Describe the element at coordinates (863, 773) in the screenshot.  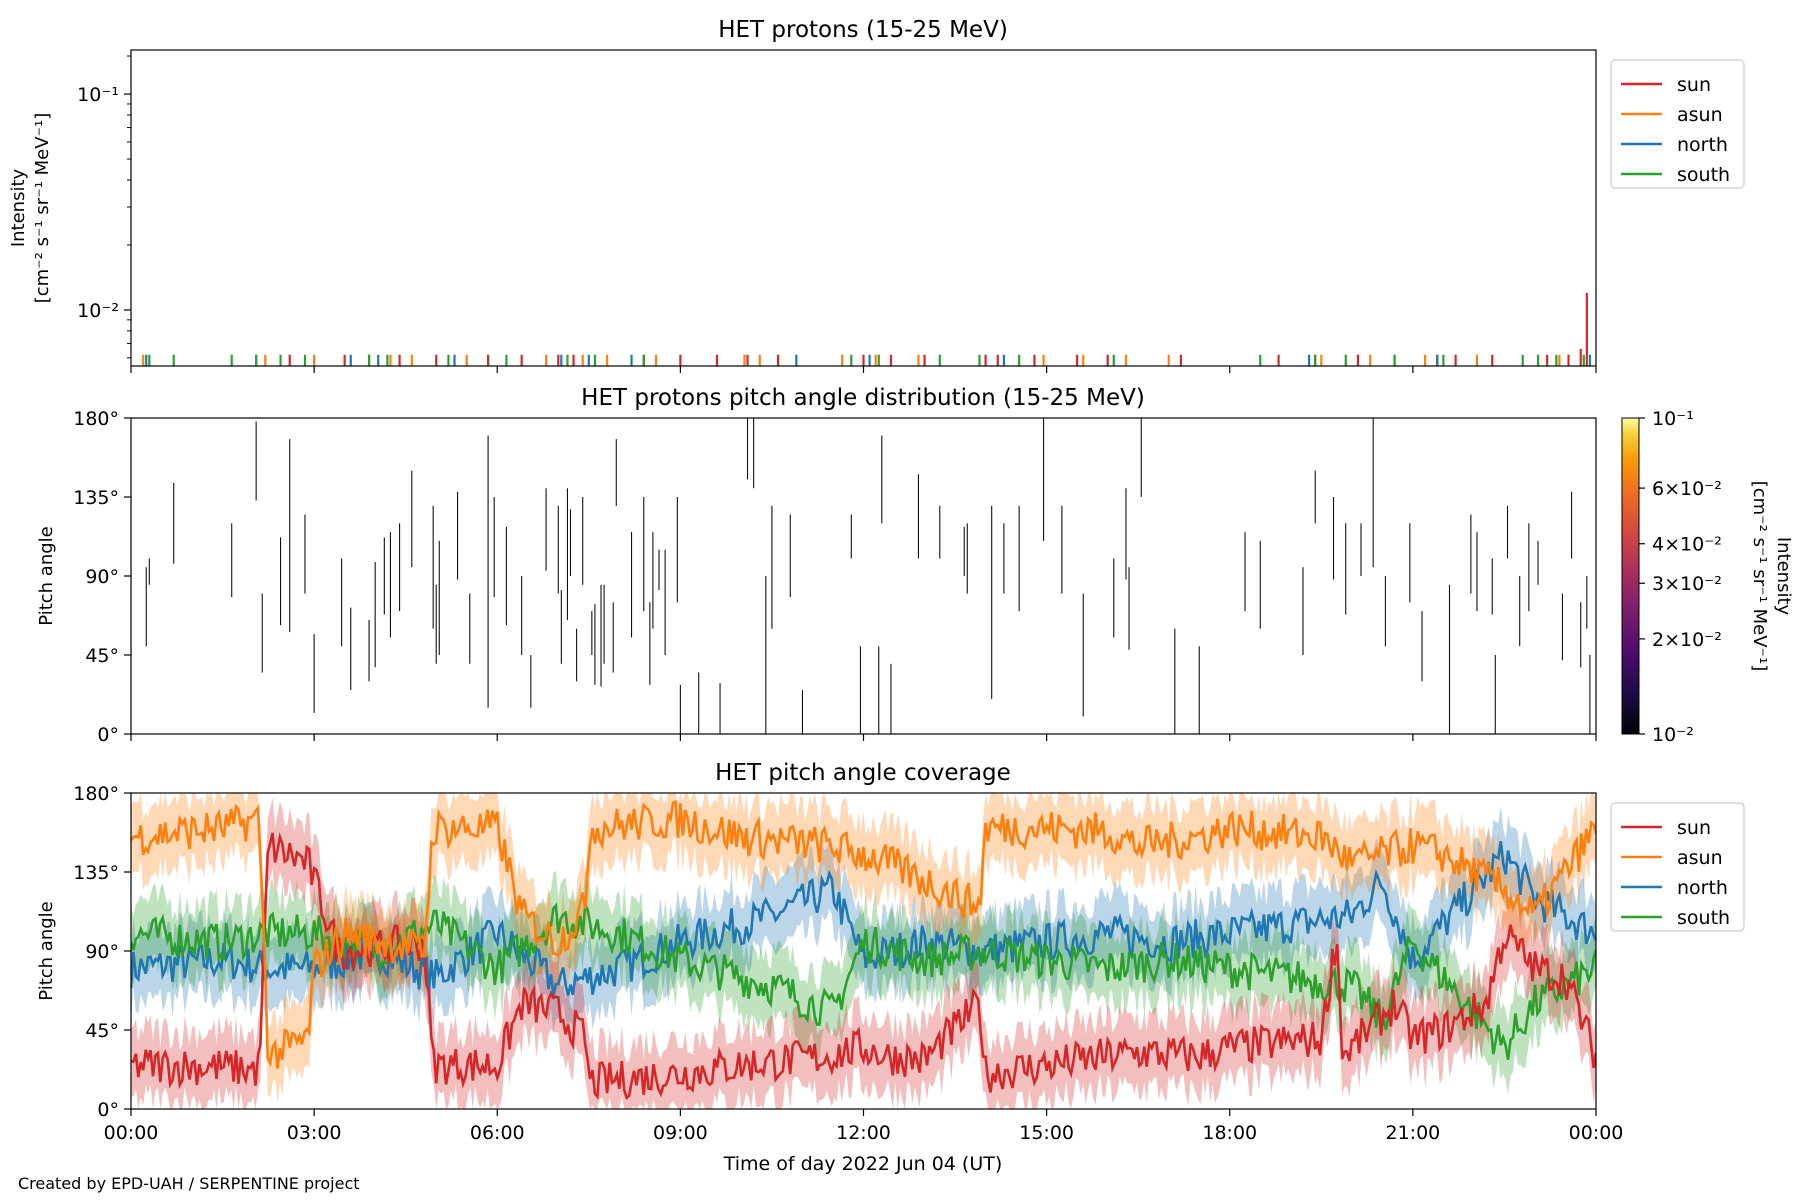
I see `panel3-title: HET pitch angle coverage` at that location.